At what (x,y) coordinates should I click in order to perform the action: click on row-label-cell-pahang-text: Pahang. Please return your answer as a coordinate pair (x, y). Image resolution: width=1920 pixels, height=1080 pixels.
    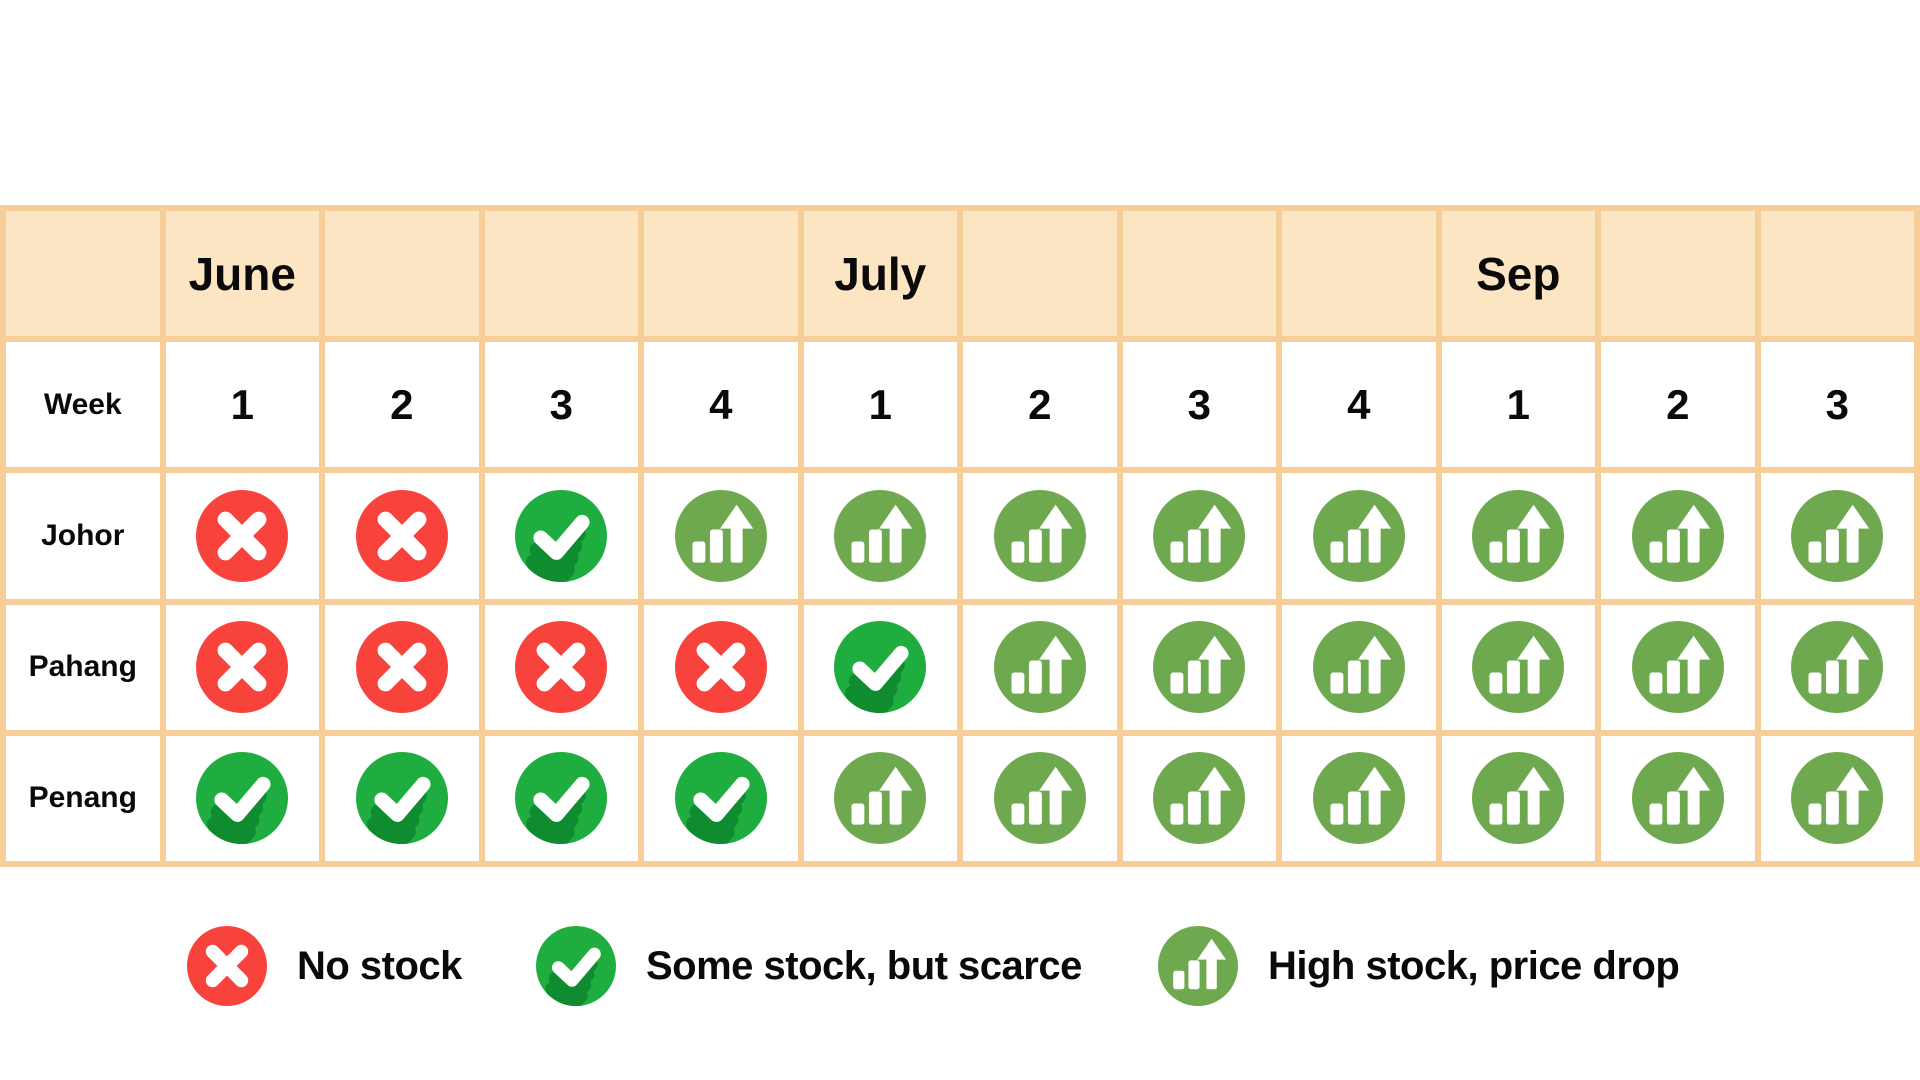
    Looking at the image, I should click on (82, 667).